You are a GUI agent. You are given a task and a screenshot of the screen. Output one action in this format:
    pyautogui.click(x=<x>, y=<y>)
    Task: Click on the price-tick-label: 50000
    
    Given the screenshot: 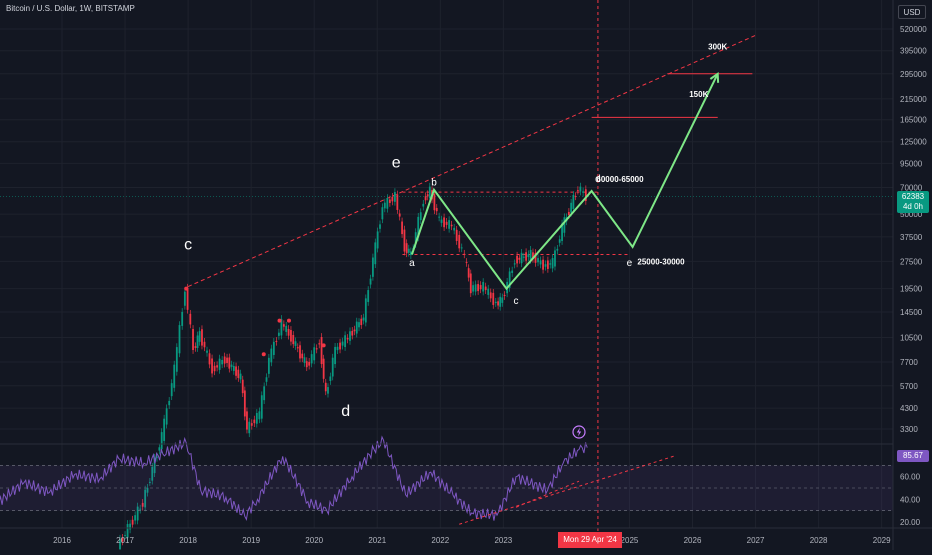 What is the action you would take?
    pyautogui.click(x=911, y=214)
    